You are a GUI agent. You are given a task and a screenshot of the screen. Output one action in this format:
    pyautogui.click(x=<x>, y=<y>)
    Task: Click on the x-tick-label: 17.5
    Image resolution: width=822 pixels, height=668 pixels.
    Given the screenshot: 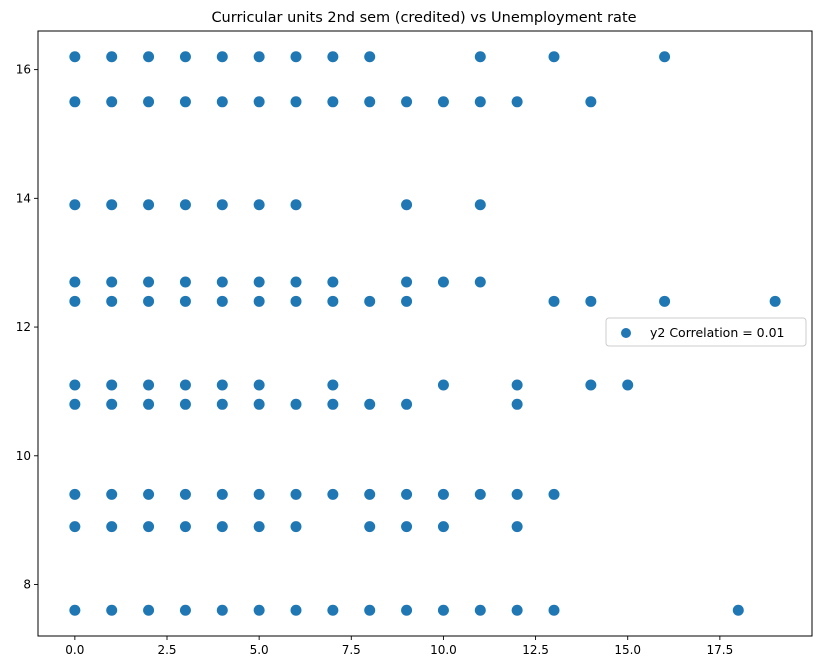 What is the action you would take?
    pyautogui.click(x=719, y=650)
    